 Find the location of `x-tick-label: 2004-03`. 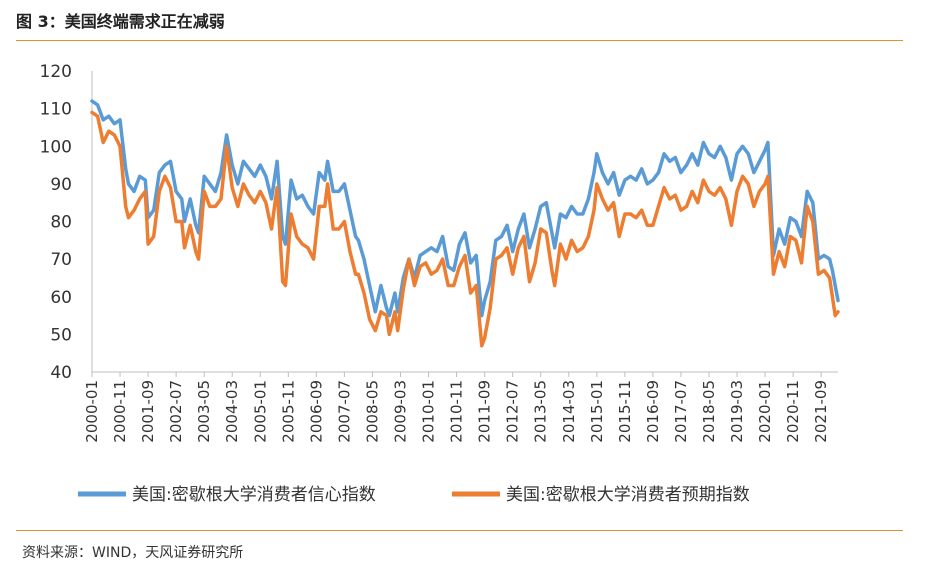

x-tick-label: 2004-03 is located at coordinates (232, 411).